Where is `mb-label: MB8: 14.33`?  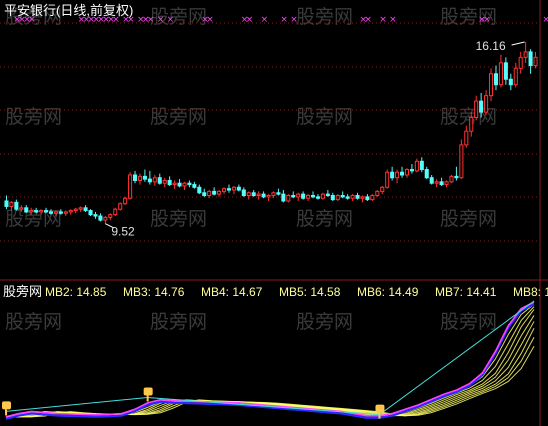
mb-label: MB8: 14.33 is located at coordinates (530, 292).